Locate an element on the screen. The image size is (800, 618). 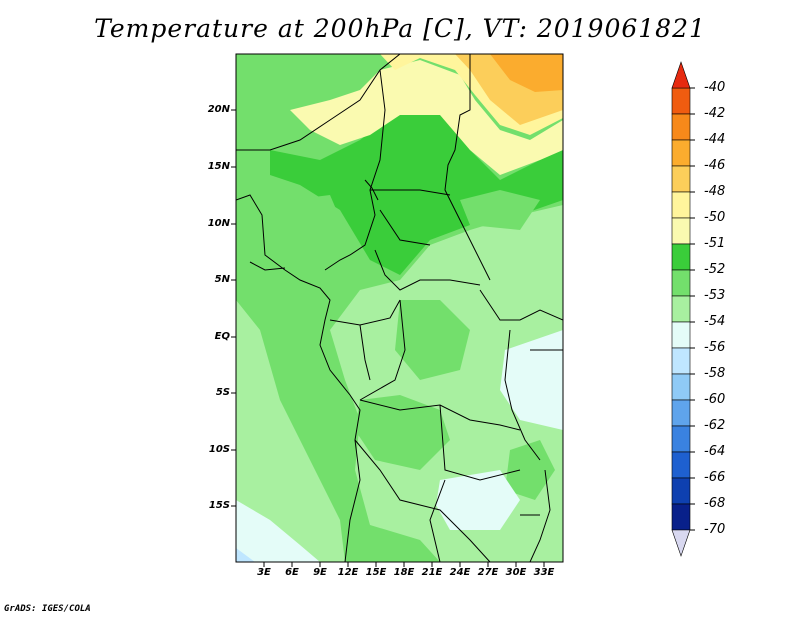
colorbar-label: -60 is located at coordinates (715, 399).